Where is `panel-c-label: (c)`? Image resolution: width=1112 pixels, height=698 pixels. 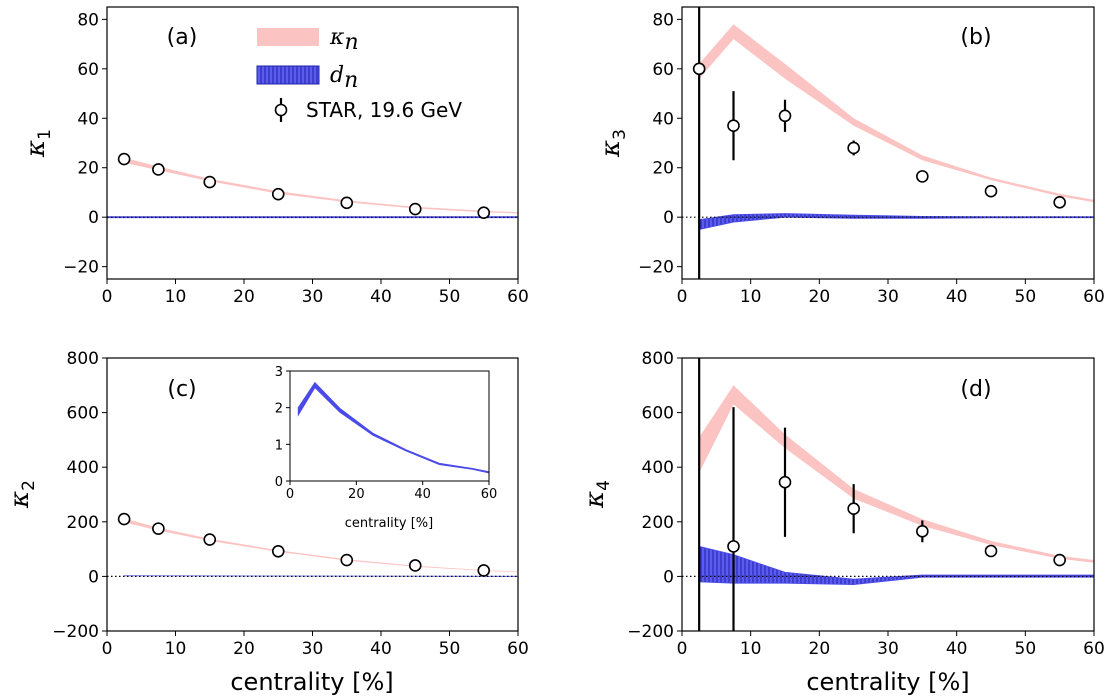
panel-c-label: (c) is located at coordinates (181, 389).